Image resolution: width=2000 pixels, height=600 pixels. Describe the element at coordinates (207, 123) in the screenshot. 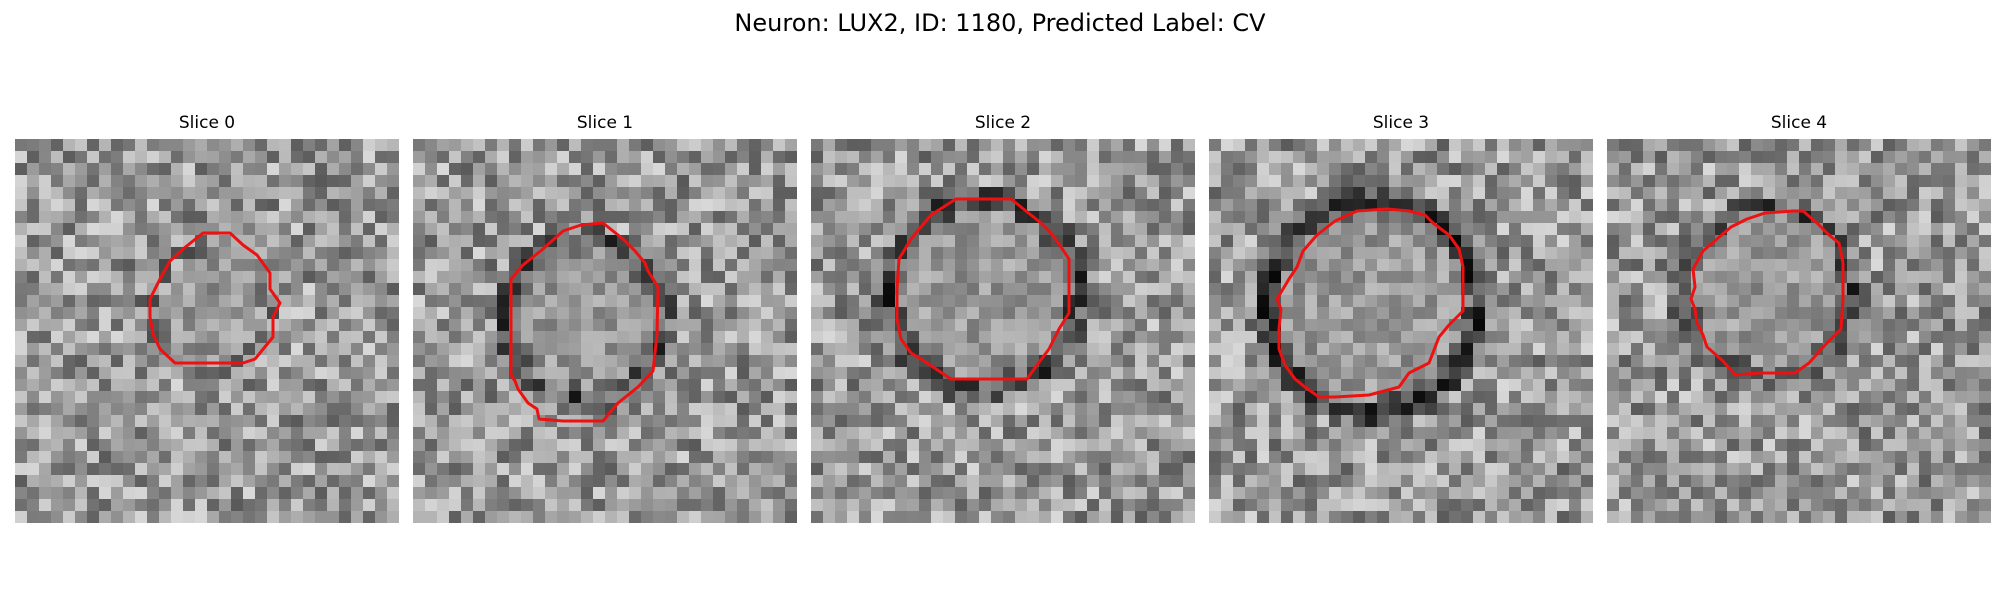

I see `slice-title: Slice 0` at that location.